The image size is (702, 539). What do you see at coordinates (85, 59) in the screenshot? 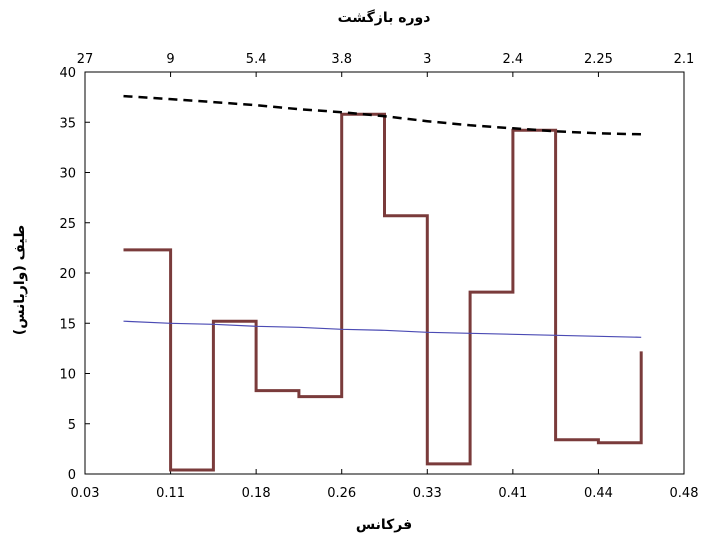
I see `top-tick-label: 27` at bounding box center [85, 59].